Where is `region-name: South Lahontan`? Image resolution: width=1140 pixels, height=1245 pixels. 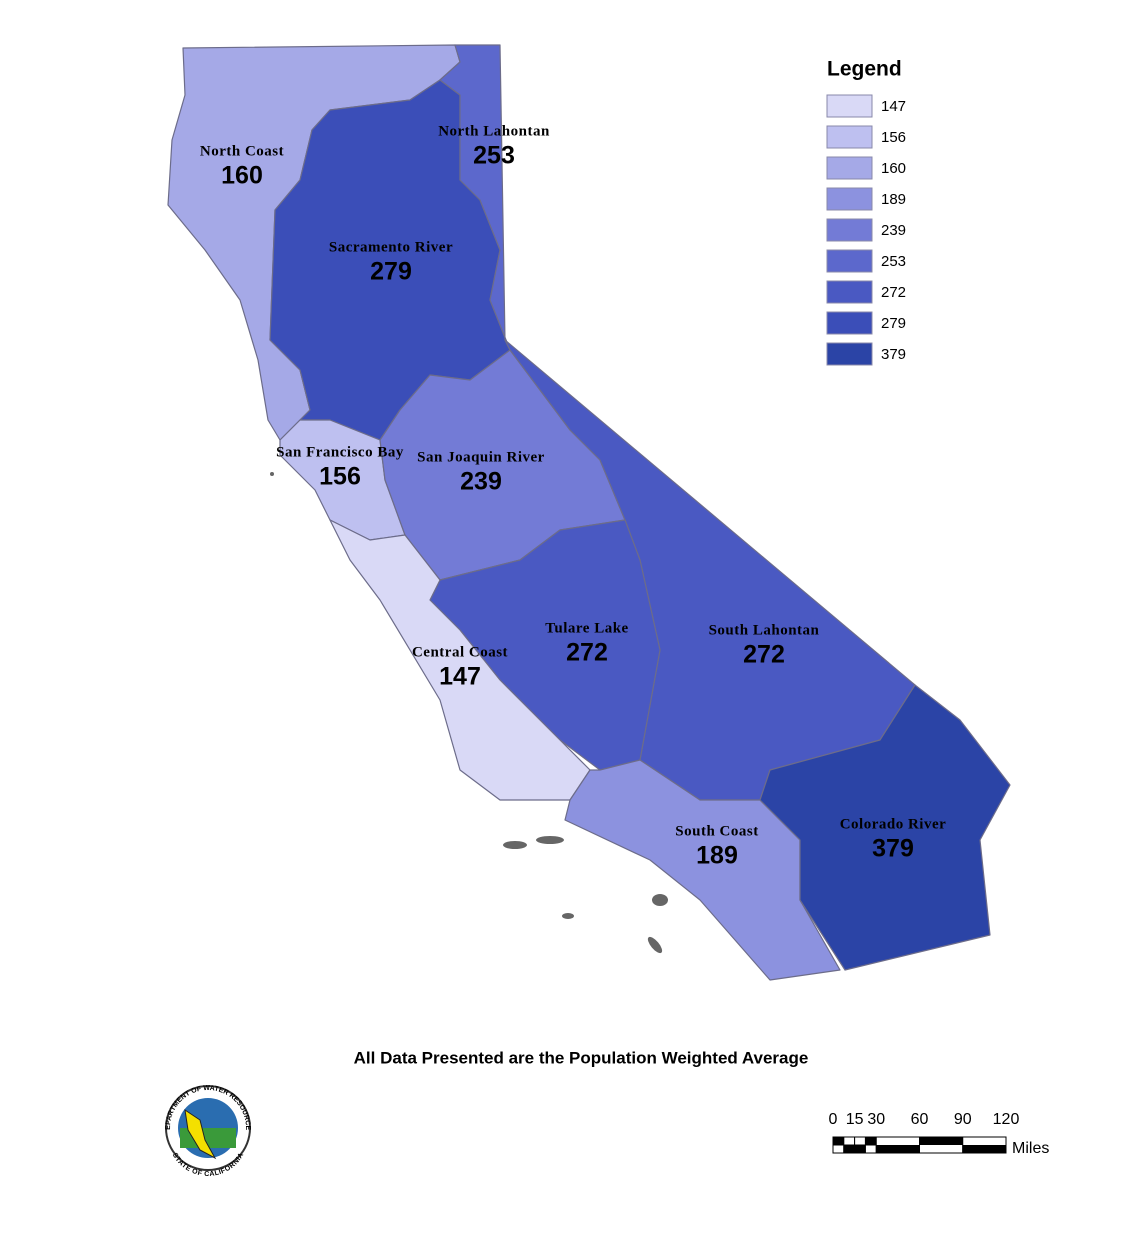 region-name: South Lahontan is located at coordinates (764, 630).